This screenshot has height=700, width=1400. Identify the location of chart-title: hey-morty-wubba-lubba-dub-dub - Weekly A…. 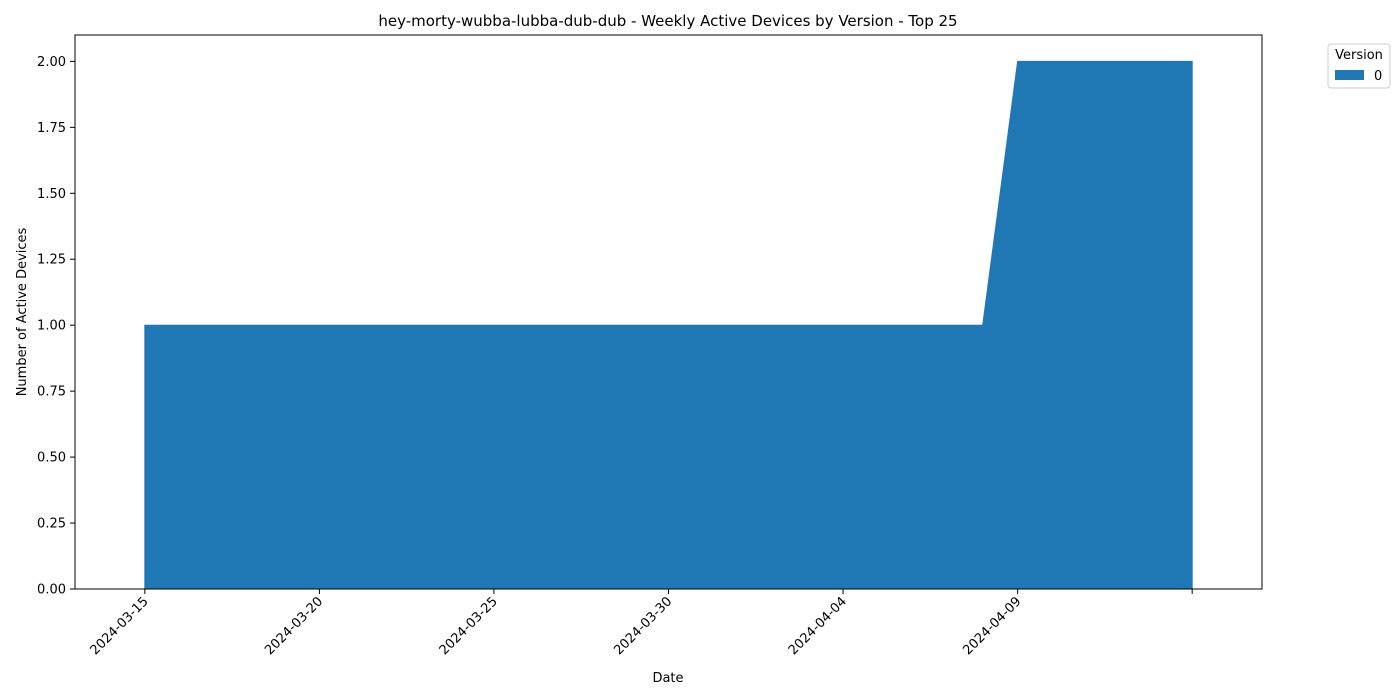
(667, 21).